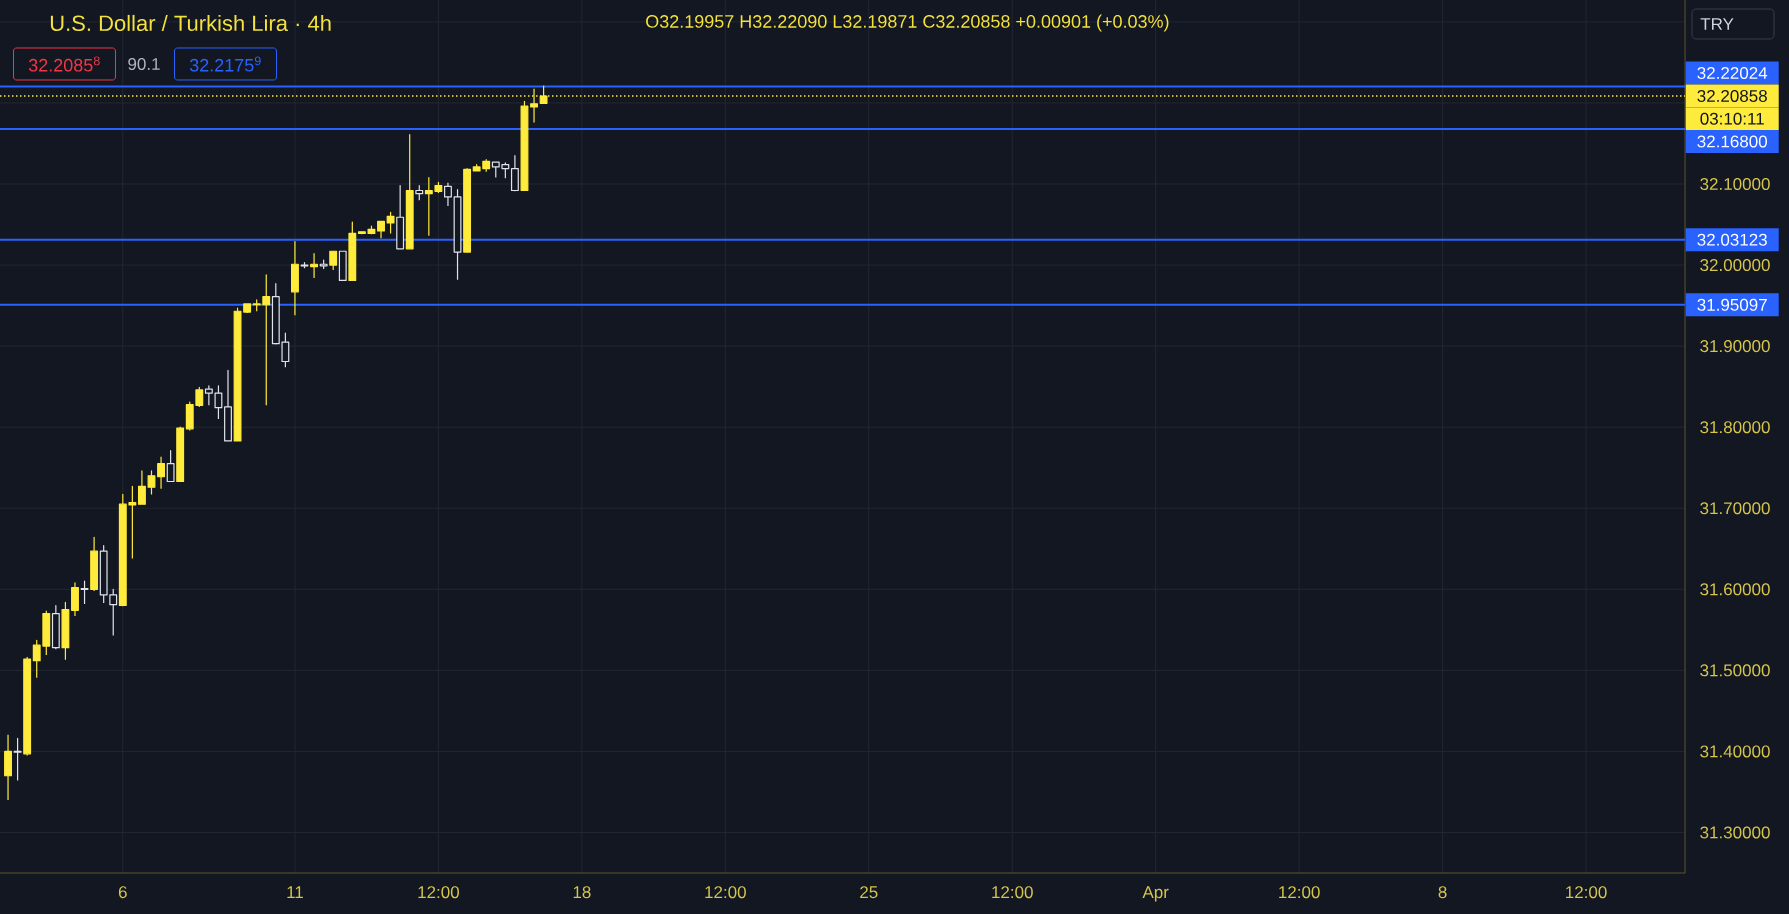 This screenshot has width=1789, height=914. Describe the element at coordinates (144, 64) in the screenshot. I see `annotation: 90.1` at that location.